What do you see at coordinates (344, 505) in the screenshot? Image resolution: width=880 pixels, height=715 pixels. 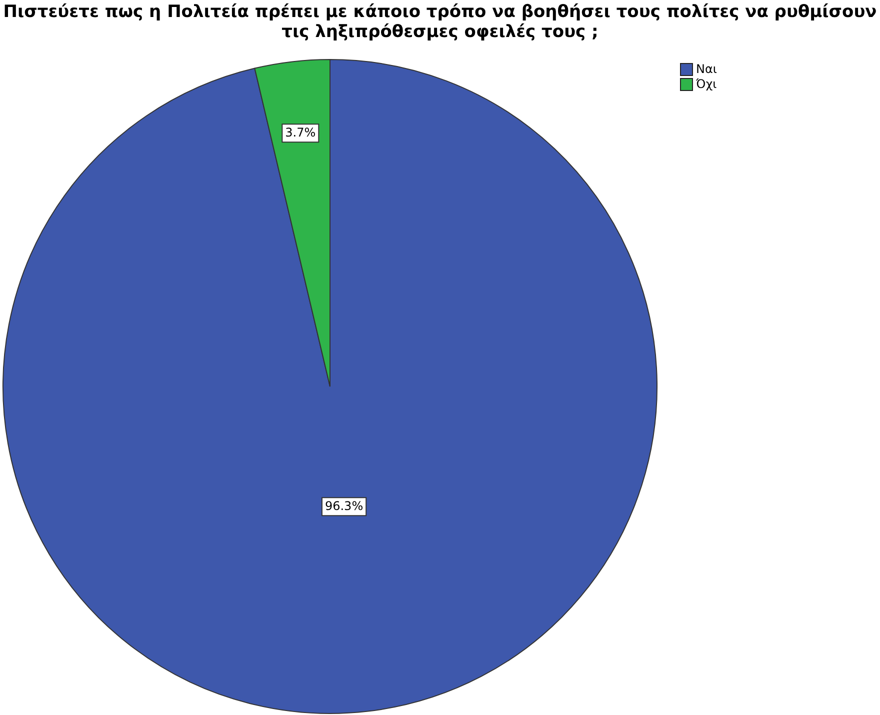 I see `data-label: 96.3%` at bounding box center [344, 505].